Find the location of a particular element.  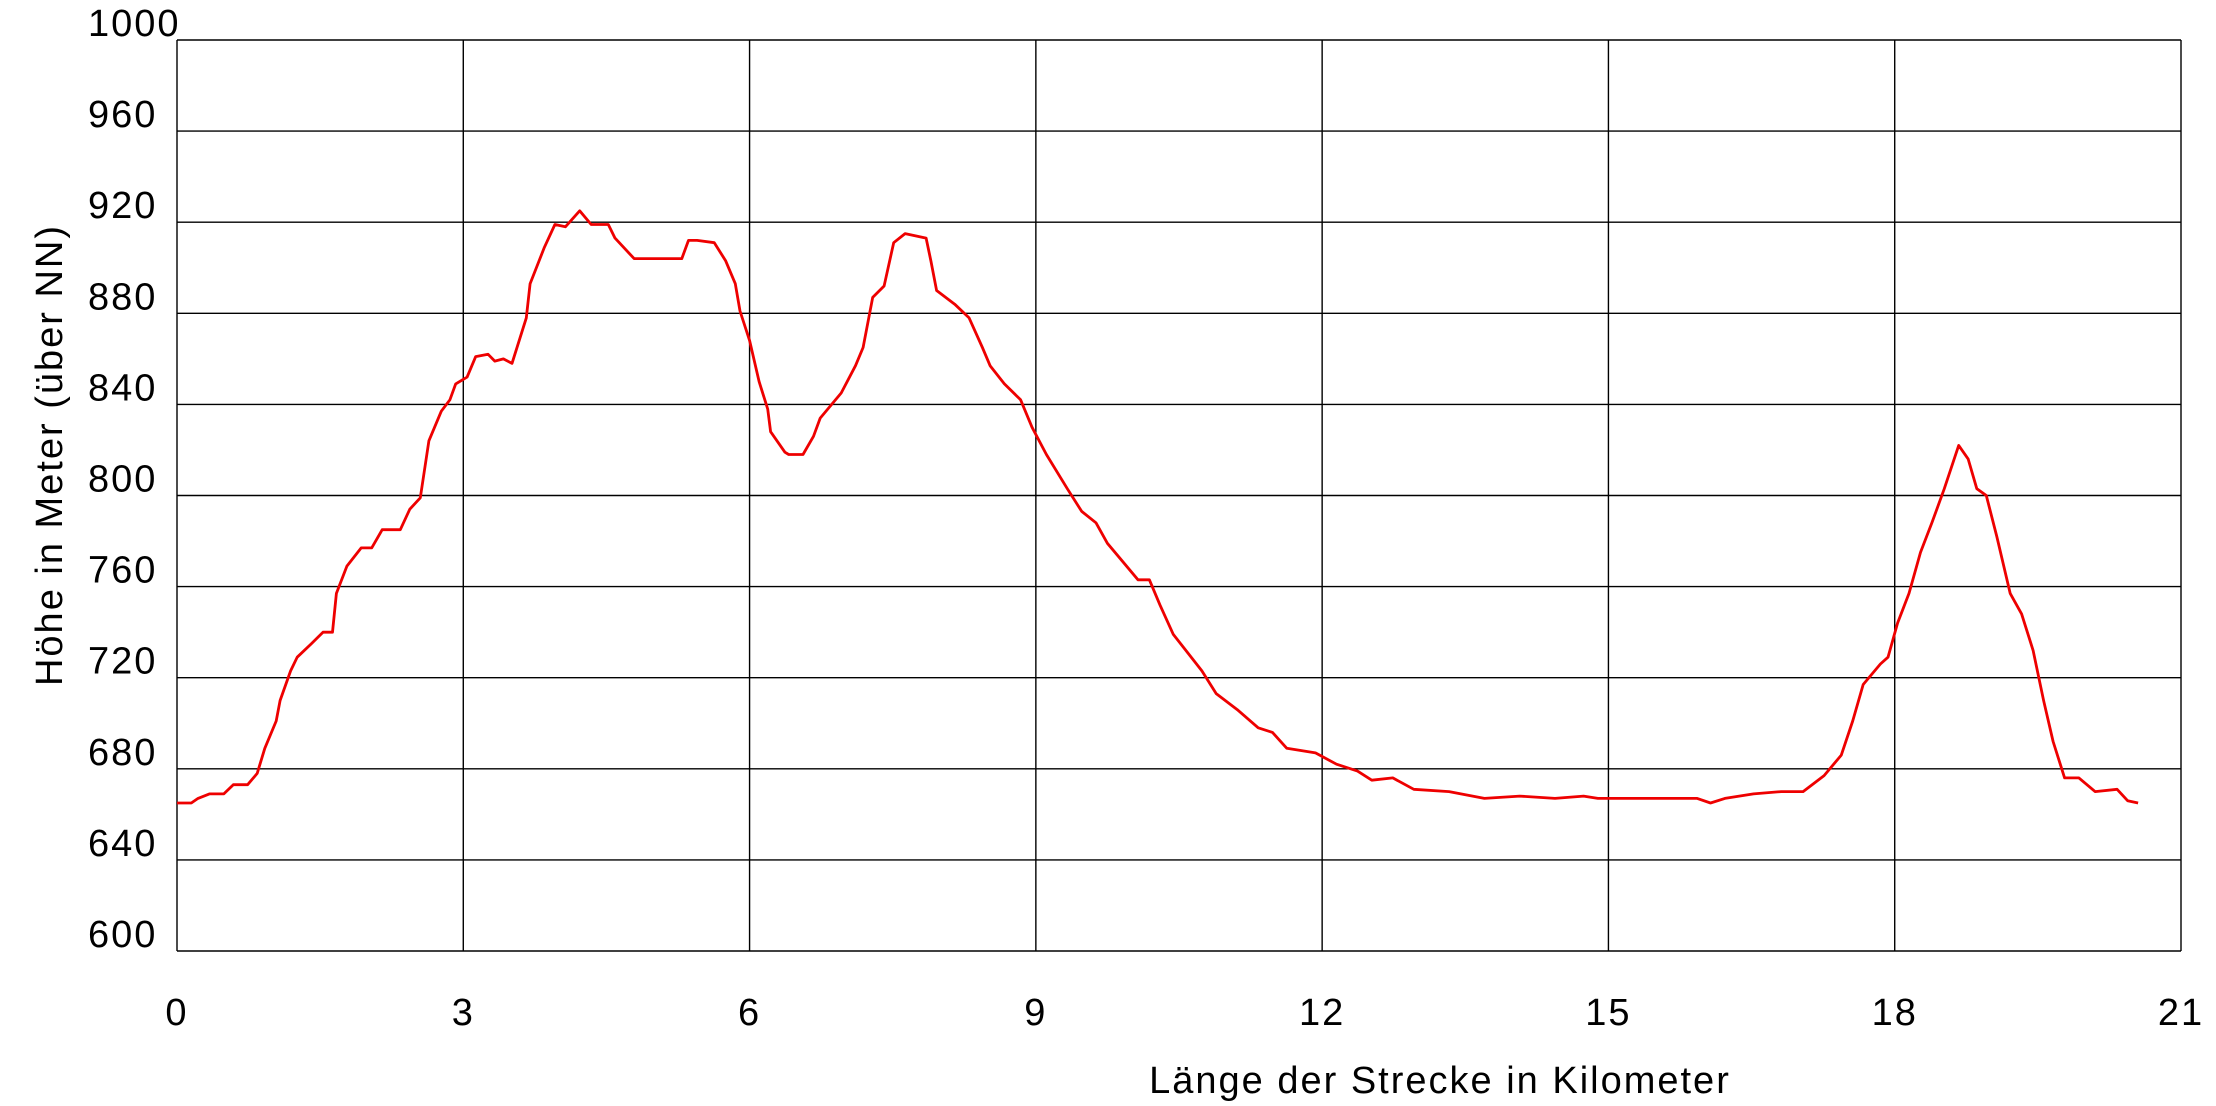

x-tick-label: 3 is located at coordinates (463, 1013).